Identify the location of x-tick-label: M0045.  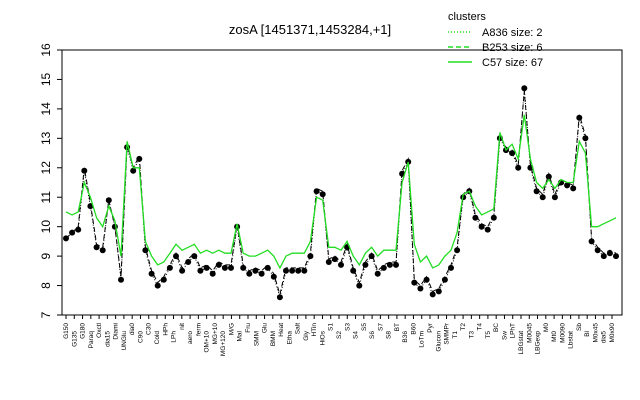
(529, 333).